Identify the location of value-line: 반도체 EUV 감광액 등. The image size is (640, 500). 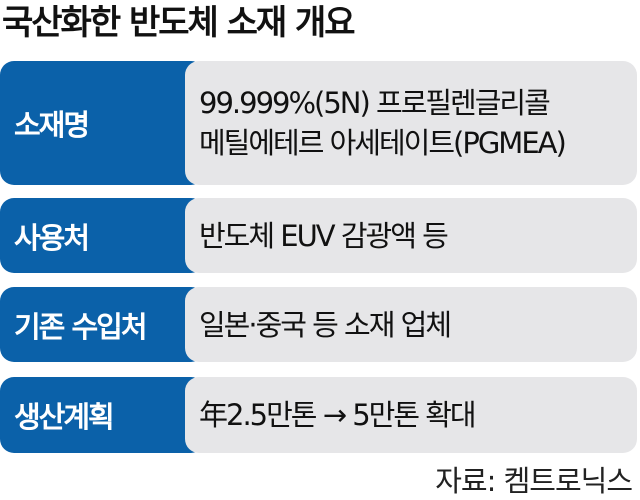
(324, 235).